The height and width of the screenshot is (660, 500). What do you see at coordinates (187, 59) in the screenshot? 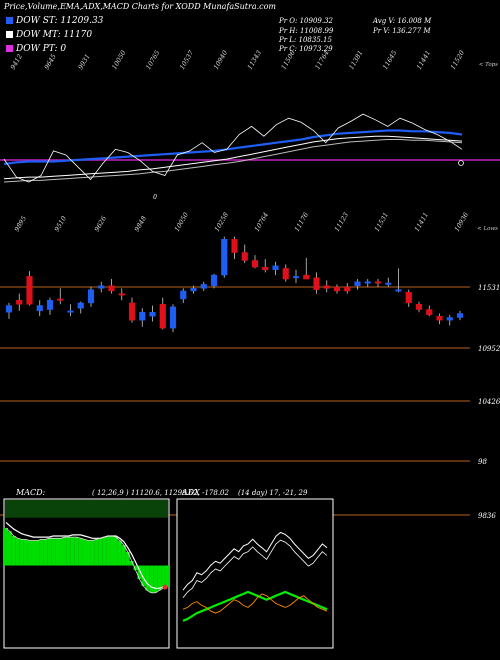
I see `ema-top-label: 10537` at bounding box center [187, 59].